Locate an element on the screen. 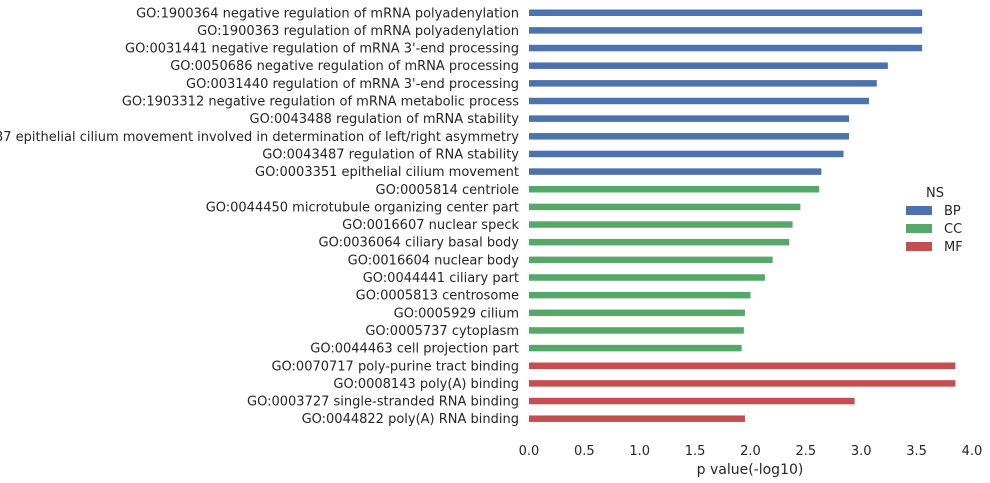 This screenshot has width=990, height=483. y-tick-label: GO:0016607 nuclear speck is located at coordinates (430, 225).